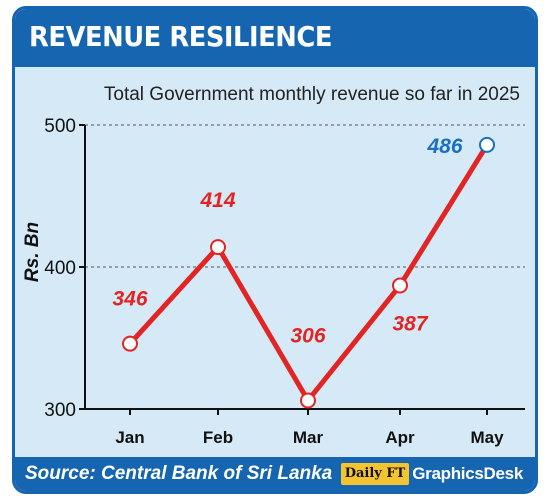 The height and width of the screenshot is (500, 550). I want to click on data-label-jan: 346, so click(129, 299).